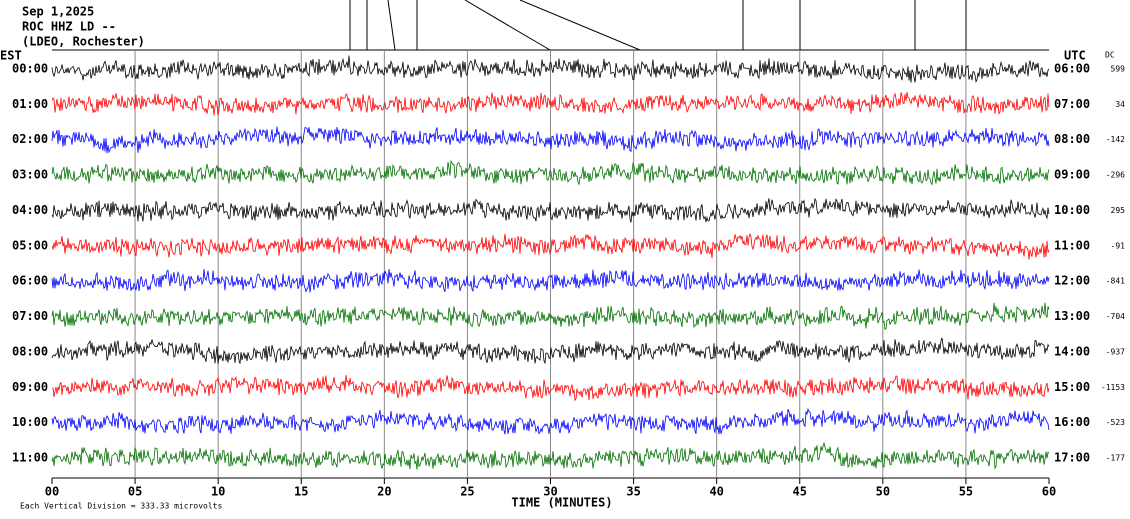 The height and width of the screenshot is (519, 1130). What do you see at coordinates (1110, 55) in the screenshot?
I see `dc-label: DC` at bounding box center [1110, 55].